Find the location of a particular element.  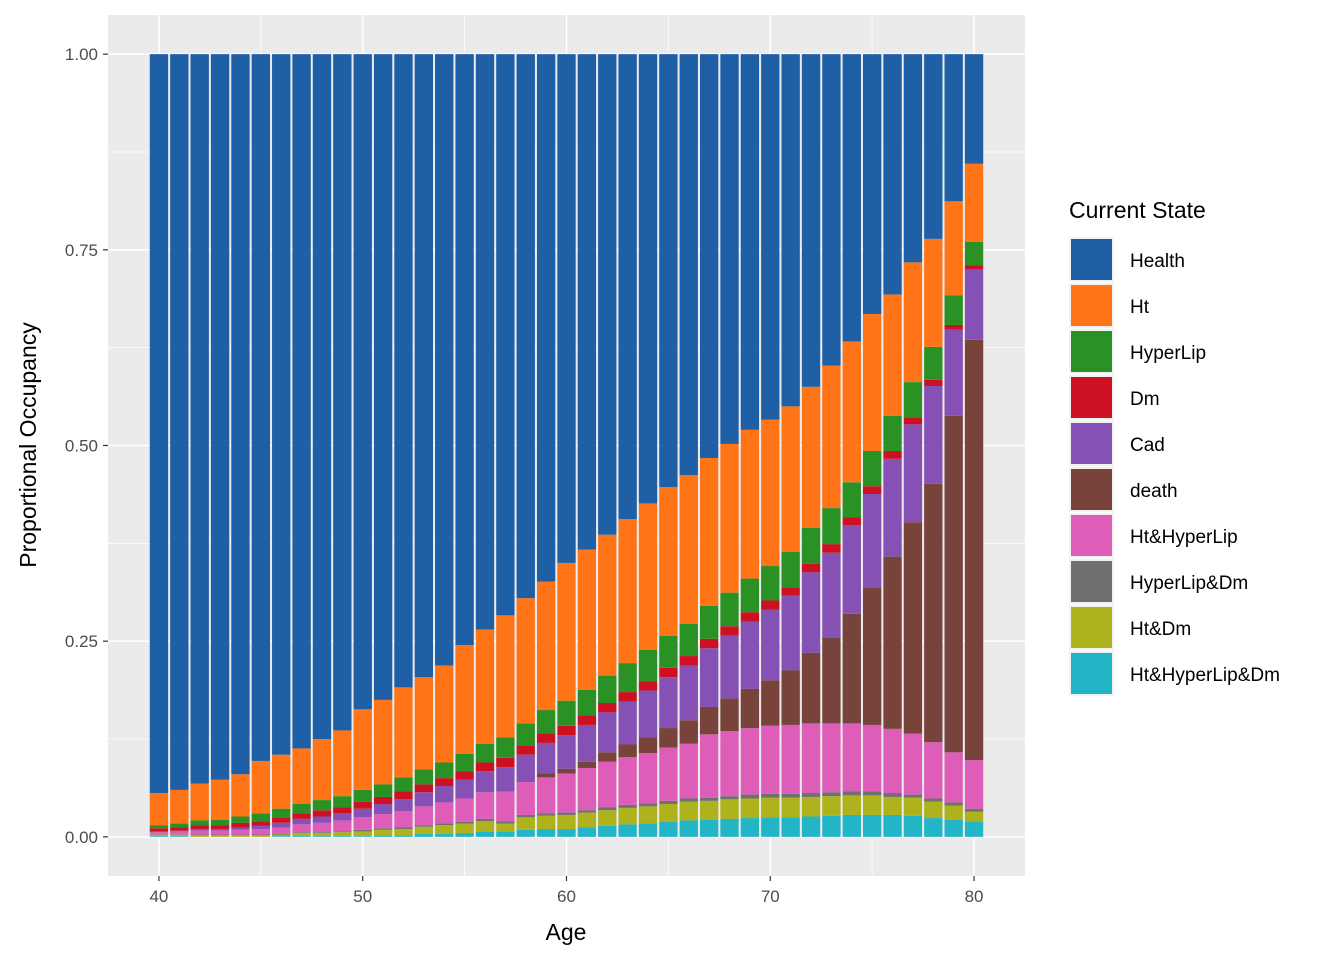

y-axis-title: Proportional Occupancy is located at coordinates (28, 445).